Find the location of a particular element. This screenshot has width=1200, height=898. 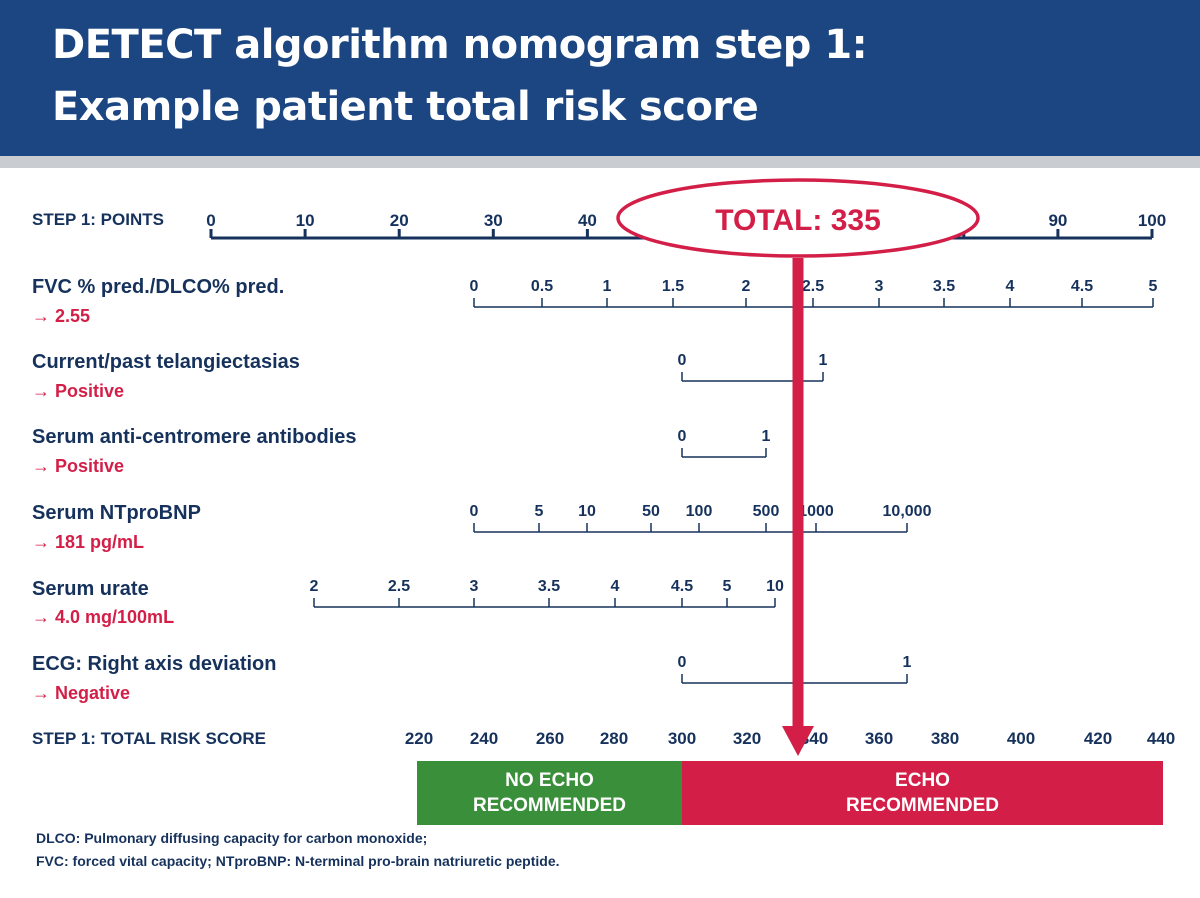

title-line-1: DETECT algorithm nomogram step 1: is located at coordinates (460, 45).